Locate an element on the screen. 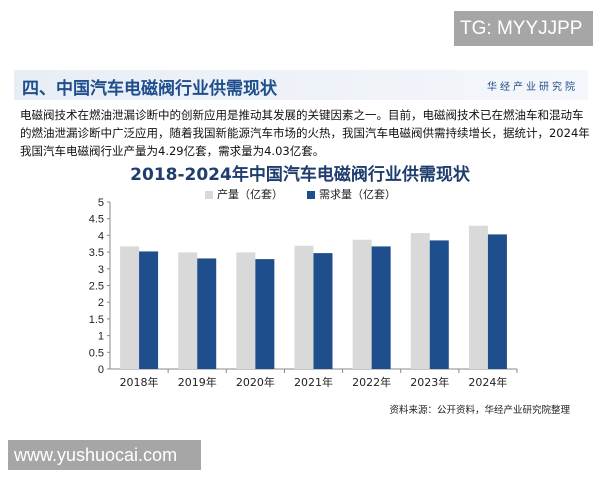 This screenshot has height=480, width=600. y-tick-label: 3 is located at coordinates (101, 270).